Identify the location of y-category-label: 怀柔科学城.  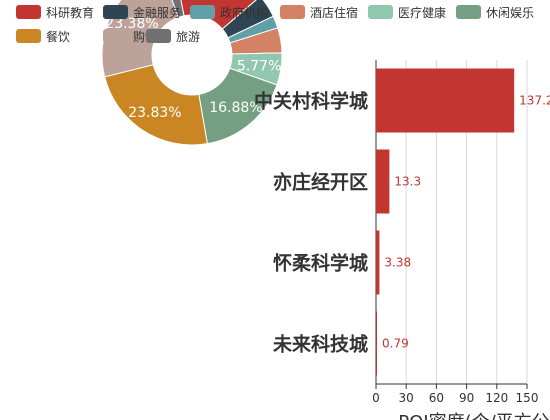
(320, 263).